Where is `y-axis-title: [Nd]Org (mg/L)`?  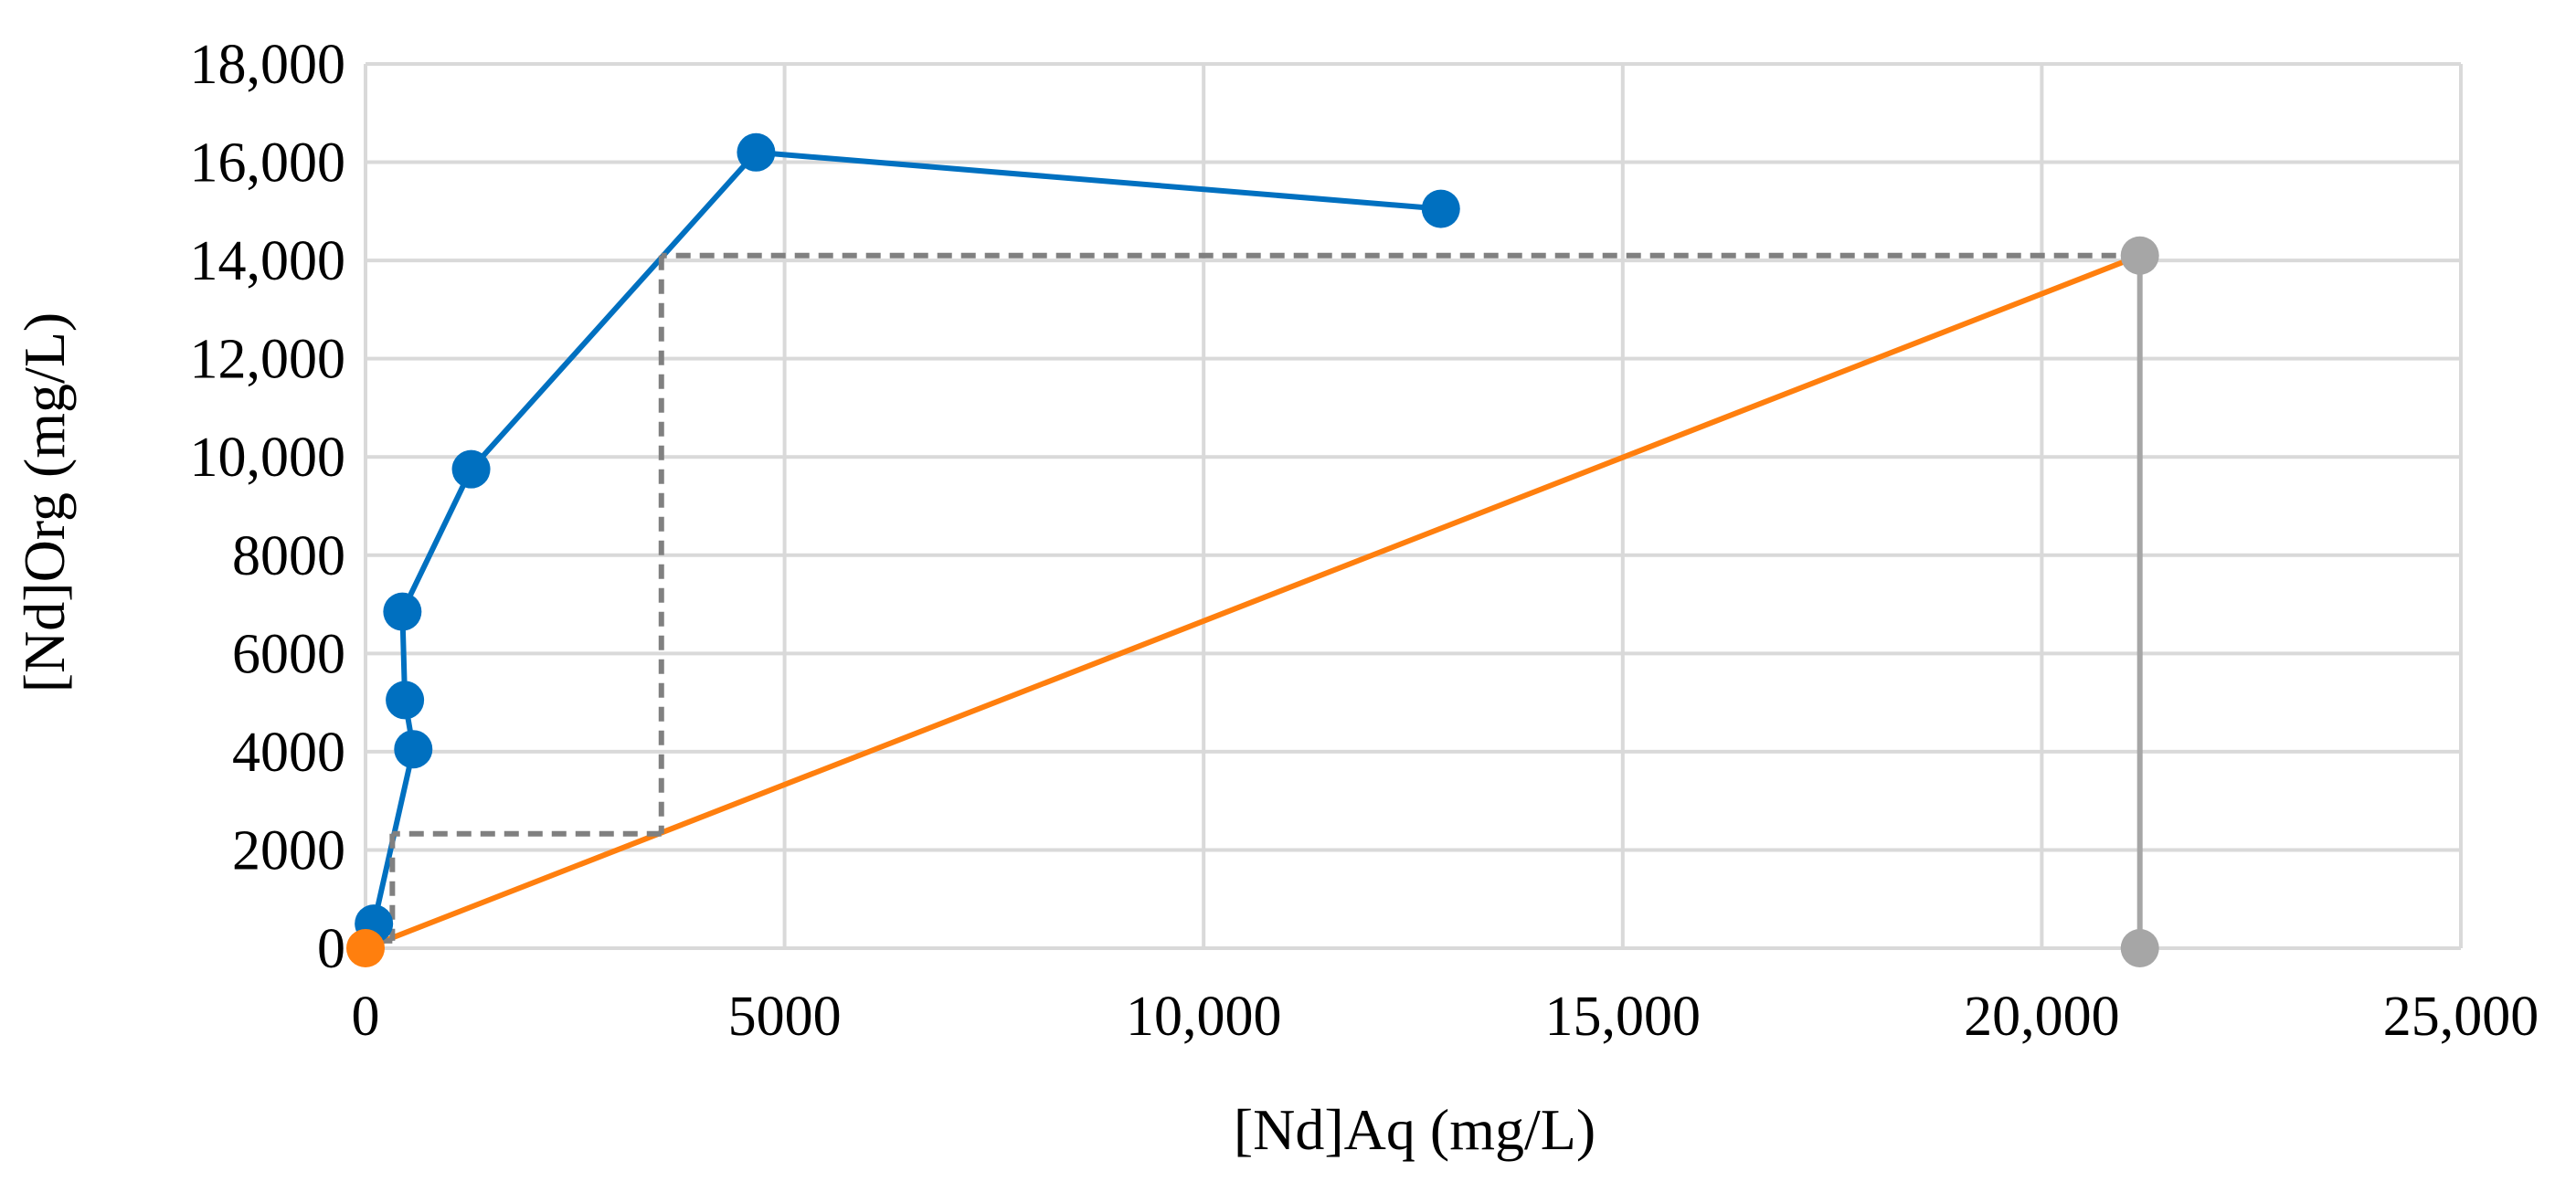 y-axis-title: [Nd]Org (mg/L) is located at coordinates (44, 503).